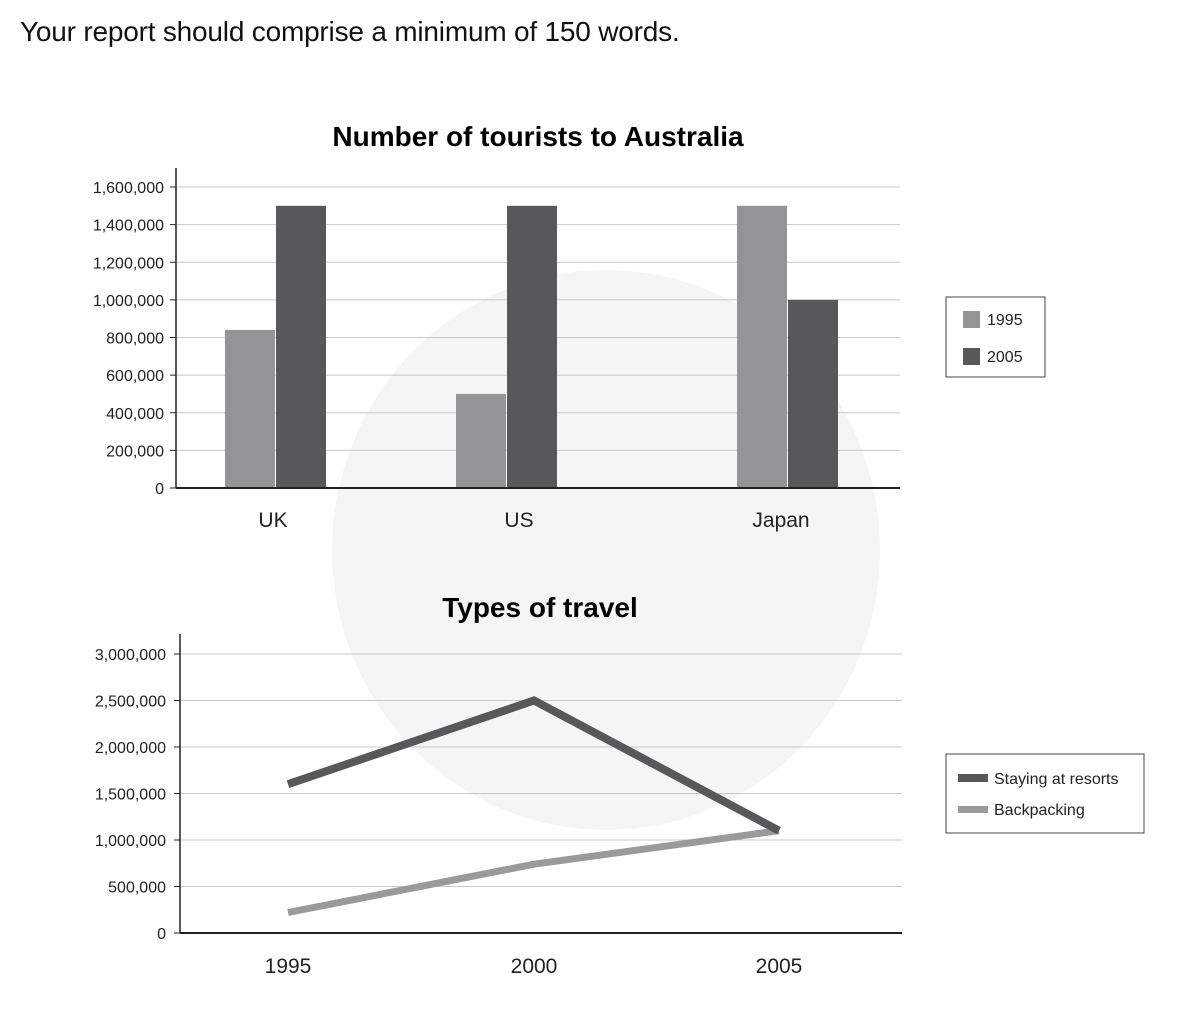 The image size is (1200, 1030). Describe the element at coordinates (540, 607) in the screenshot. I see `line-chart-title: Types of travel` at that location.